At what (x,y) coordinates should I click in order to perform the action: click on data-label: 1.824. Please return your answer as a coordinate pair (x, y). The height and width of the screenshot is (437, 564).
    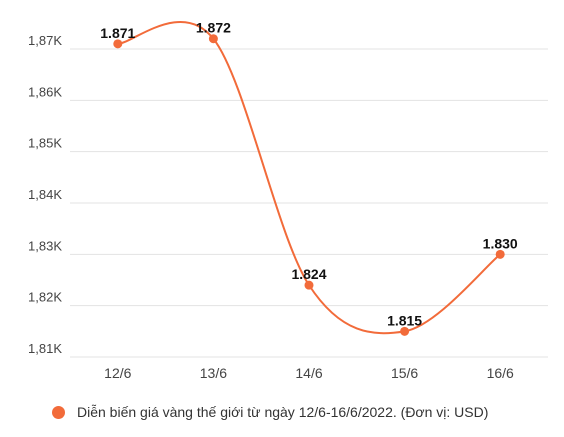
    Looking at the image, I should click on (308, 274).